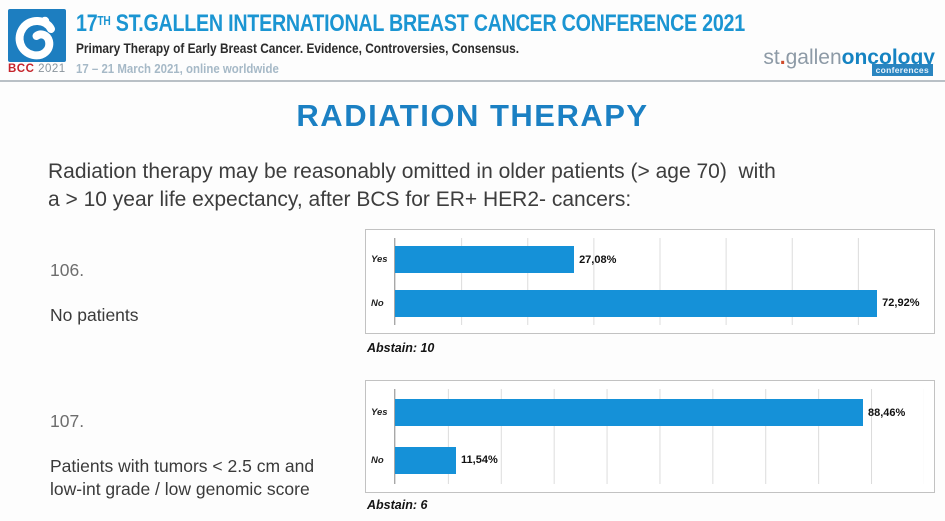 The image size is (945, 521). Describe the element at coordinates (67, 421) in the screenshot. I see `question-number: 107.` at that location.